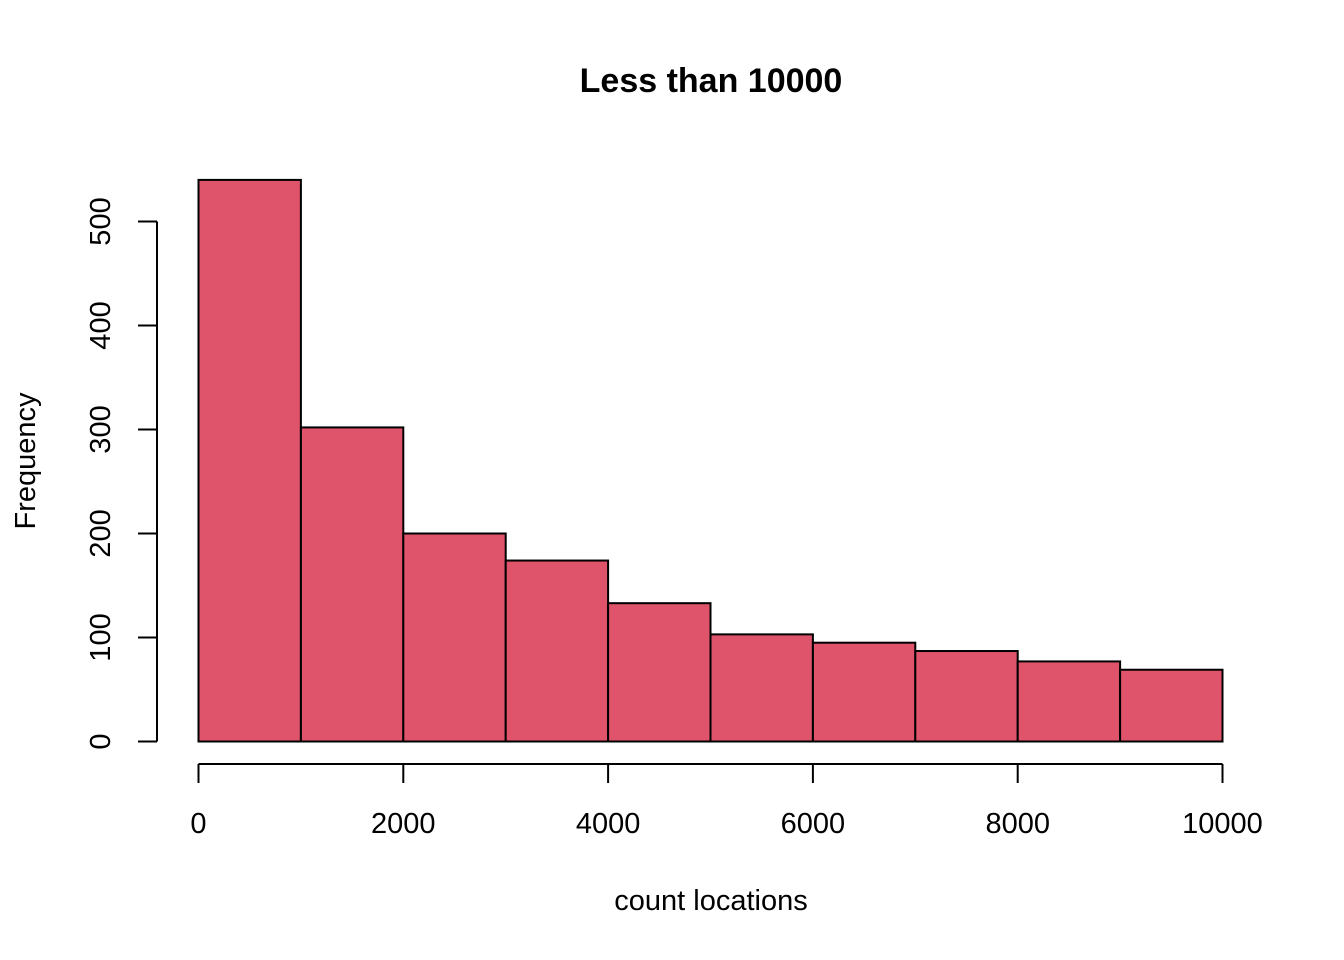 This screenshot has width=1344, height=960. Describe the element at coordinates (101, 533) in the screenshot. I see `y-tick-label-2: 200` at that location.